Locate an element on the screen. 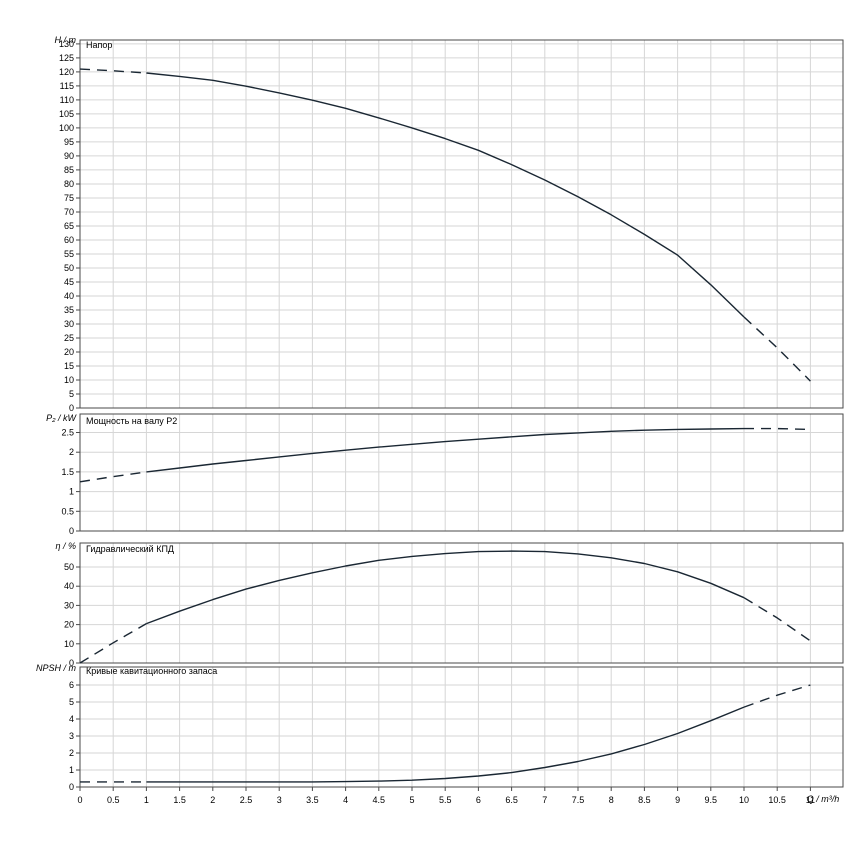 Image resolution: width=850 pixels, height=850 pixels. npsh-curve-solid is located at coordinates (445, 744).